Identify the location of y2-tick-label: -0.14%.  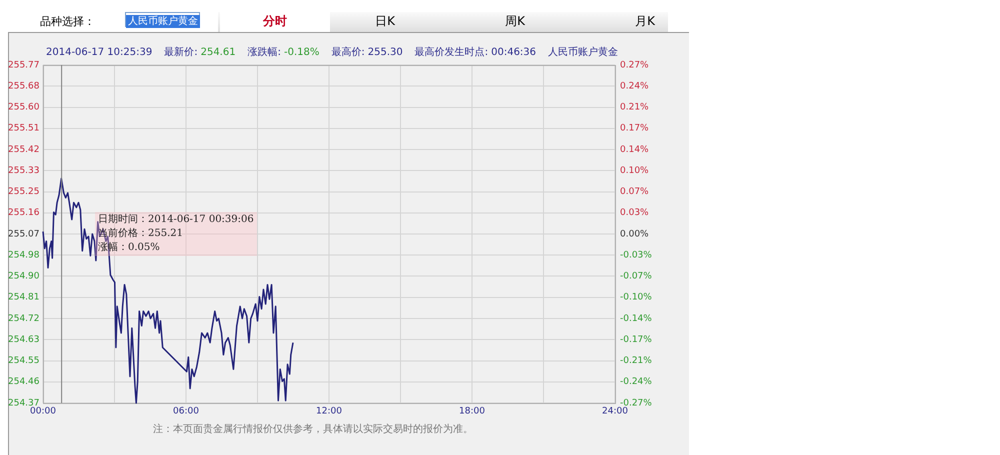
(636, 319).